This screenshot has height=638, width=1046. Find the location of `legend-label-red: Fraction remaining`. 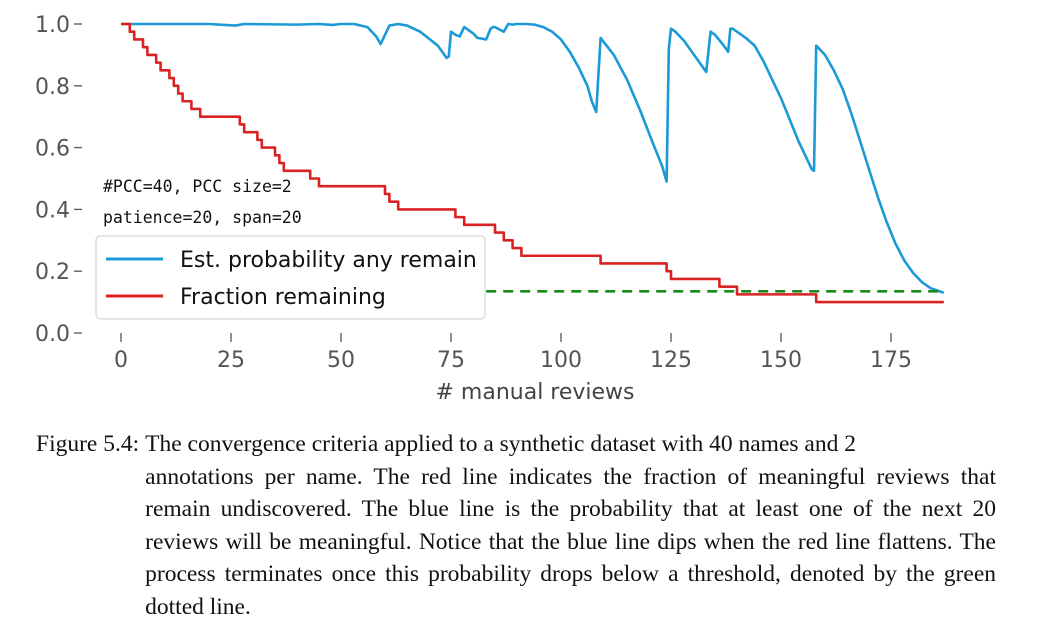

legend-label-red: Fraction remaining is located at coordinates (283, 297).